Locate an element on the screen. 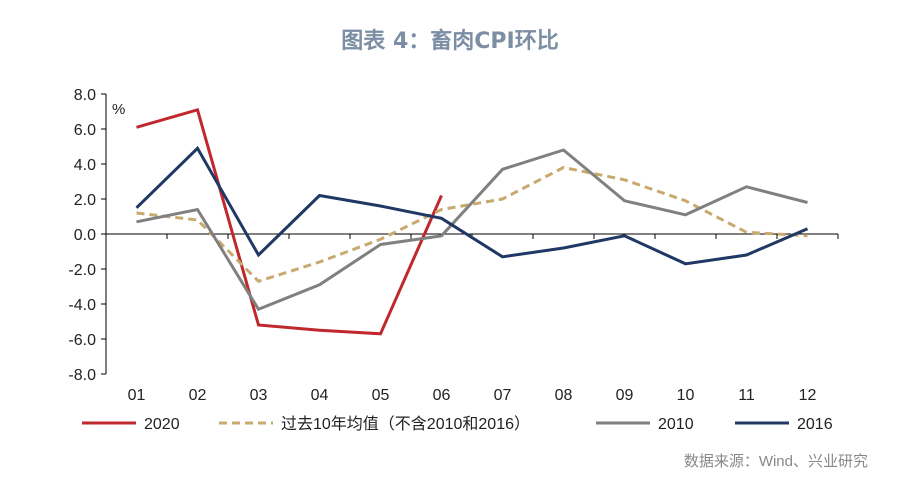  y-tick-label: 6.0 is located at coordinates (85, 130).